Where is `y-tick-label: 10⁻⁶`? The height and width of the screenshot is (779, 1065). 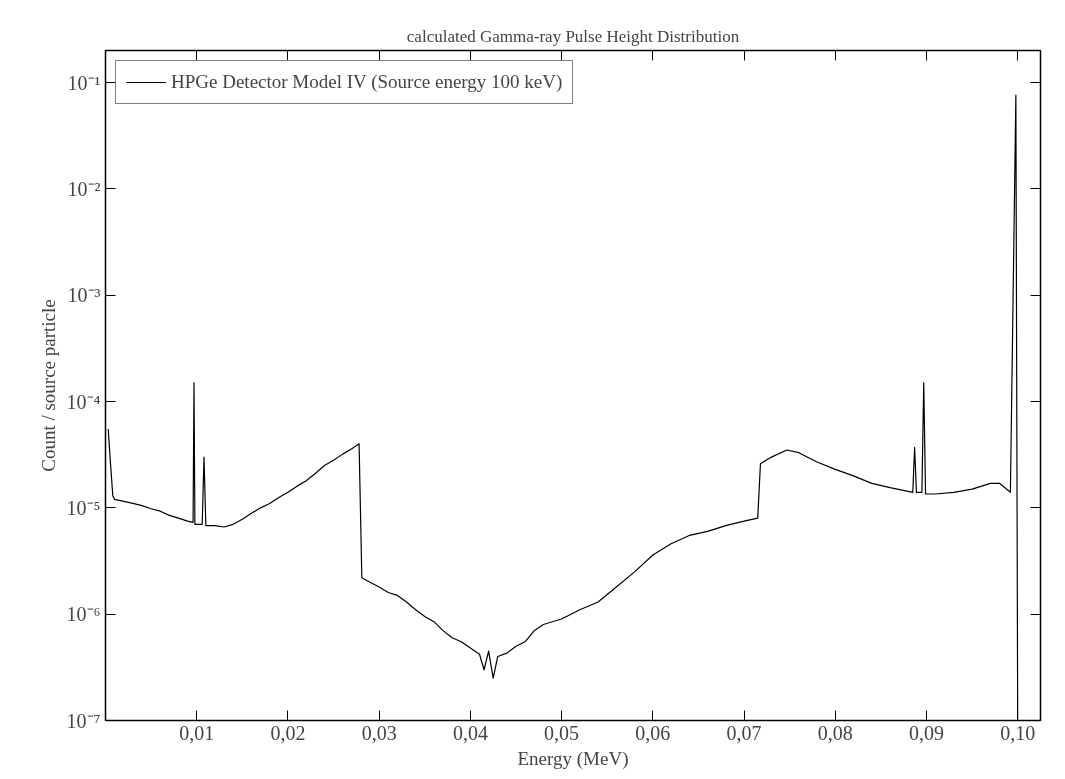 y-tick-label: 10⁻⁶ is located at coordinates (83, 614).